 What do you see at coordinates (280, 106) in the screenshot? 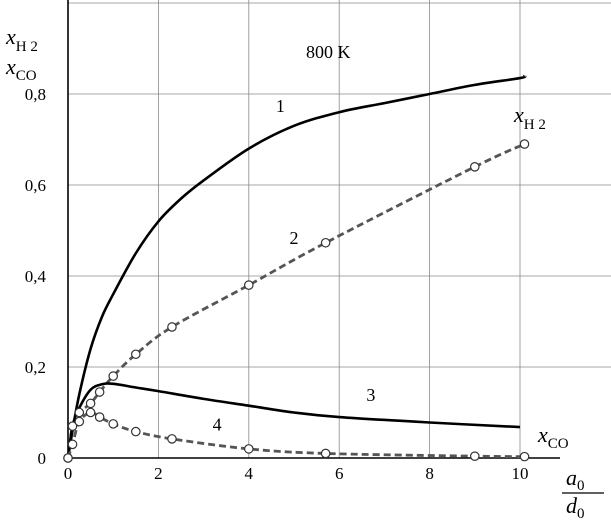
I see `curve-number-label: 1` at bounding box center [280, 106].